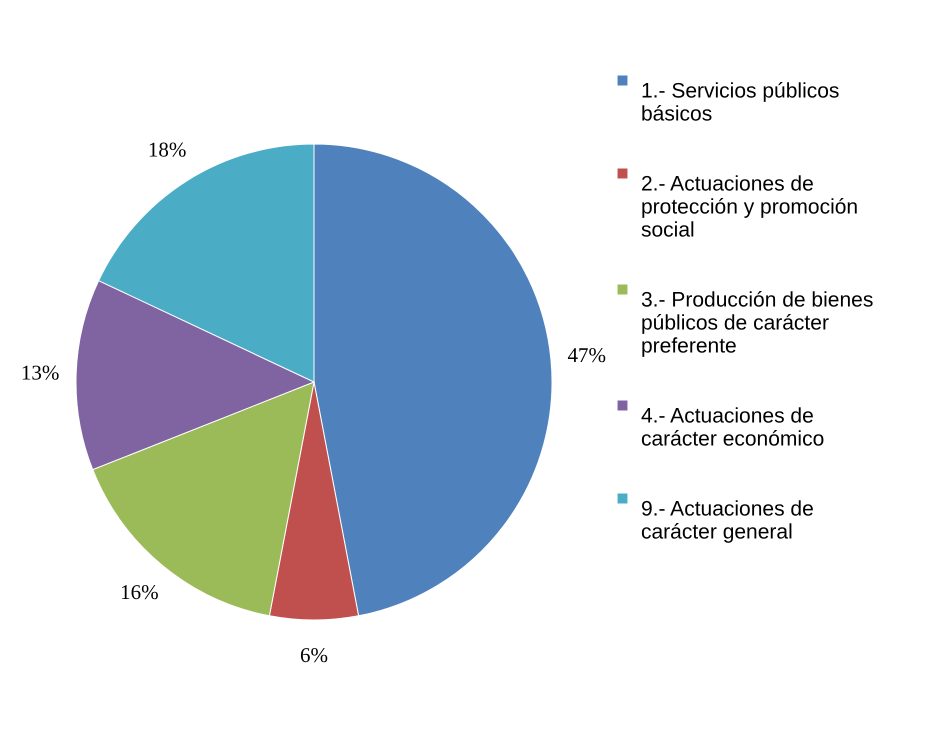  Describe the element at coordinates (167, 150) in the screenshot. I see `data-label: 18%` at that location.